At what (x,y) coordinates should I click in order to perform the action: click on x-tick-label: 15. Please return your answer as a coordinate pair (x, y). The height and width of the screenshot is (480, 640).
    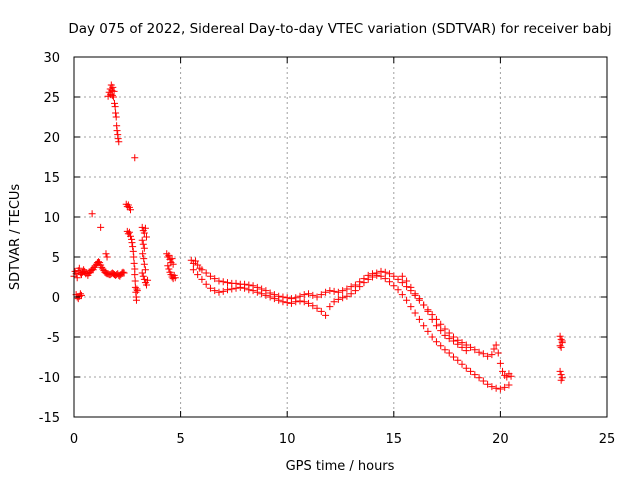
    Looking at the image, I should click on (394, 439).